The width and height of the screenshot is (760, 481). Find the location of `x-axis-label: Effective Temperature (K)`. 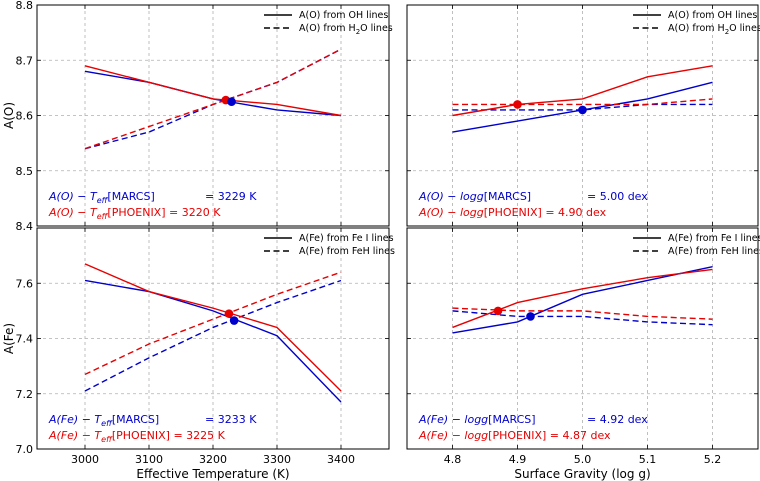

x-axis-label: Effective Temperature (K) is located at coordinates (212, 474).